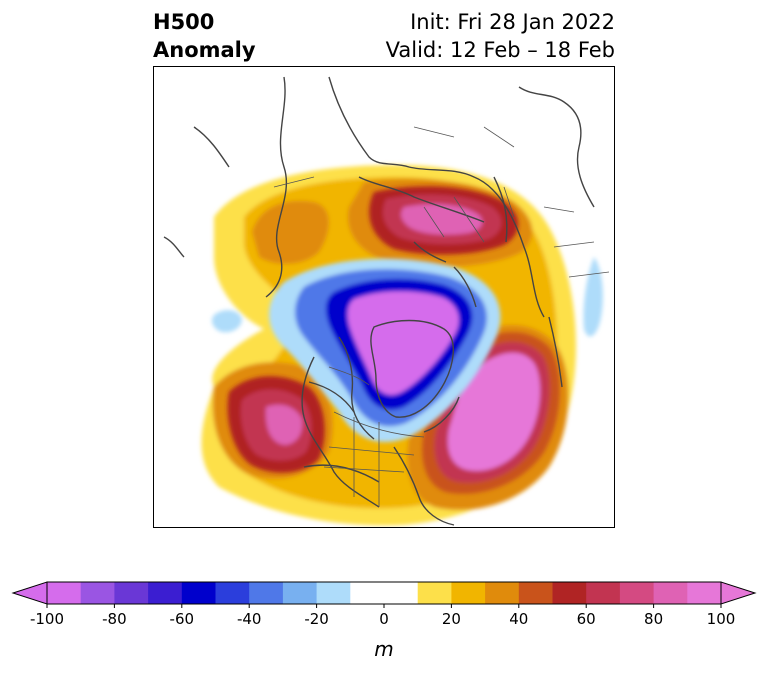 This screenshot has width=768, height=673. What do you see at coordinates (500, 50) in the screenshot?
I see `valid-period: Valid: 12 Feb – 18 Feb` at bounding box center [500, 50].